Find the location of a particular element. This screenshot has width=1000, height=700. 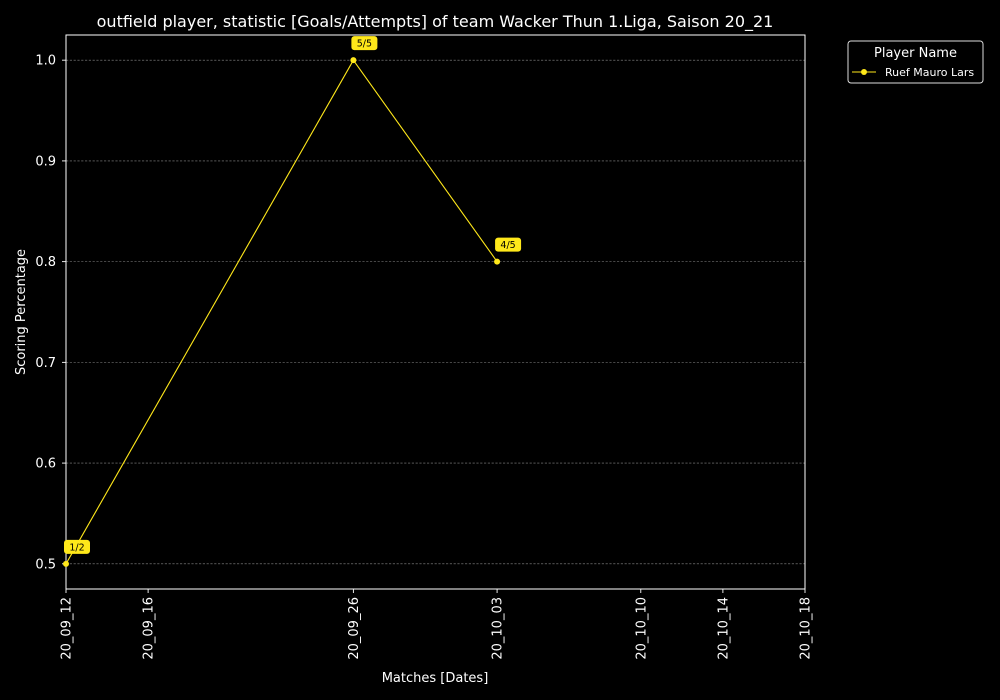

y-axis-label: Scoring Percentage is located at coordinates (21, 312).